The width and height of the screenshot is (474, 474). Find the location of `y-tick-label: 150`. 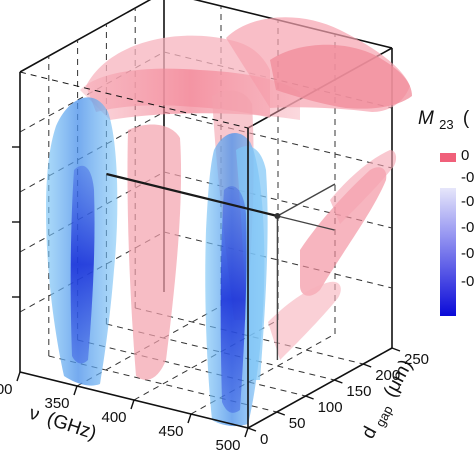

y-tick-label: 150 is located at coordinates (358, 391).